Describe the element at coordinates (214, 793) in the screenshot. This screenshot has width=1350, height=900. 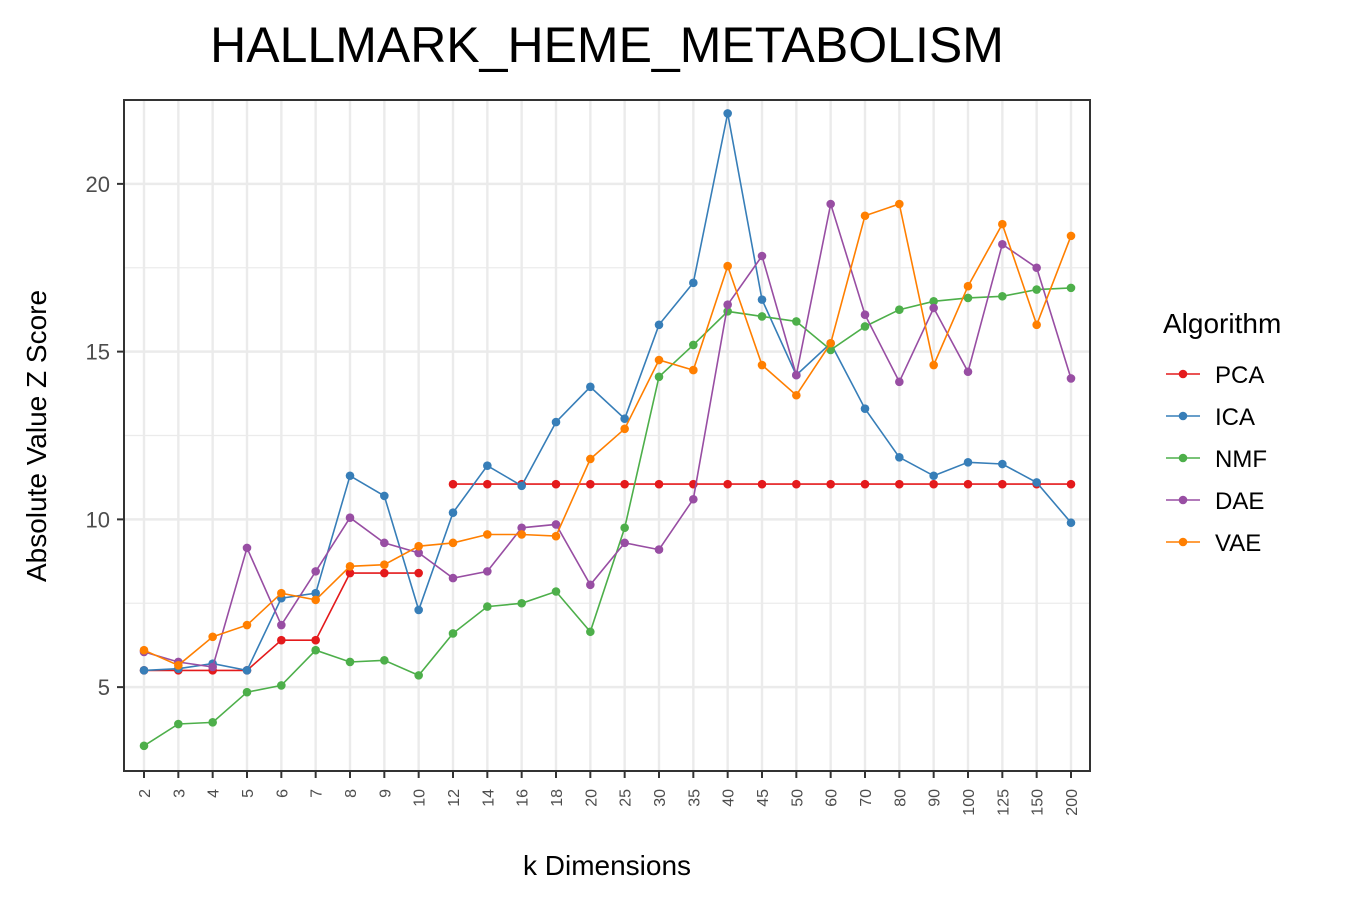
I see `x-tick-label: 4` at that location.